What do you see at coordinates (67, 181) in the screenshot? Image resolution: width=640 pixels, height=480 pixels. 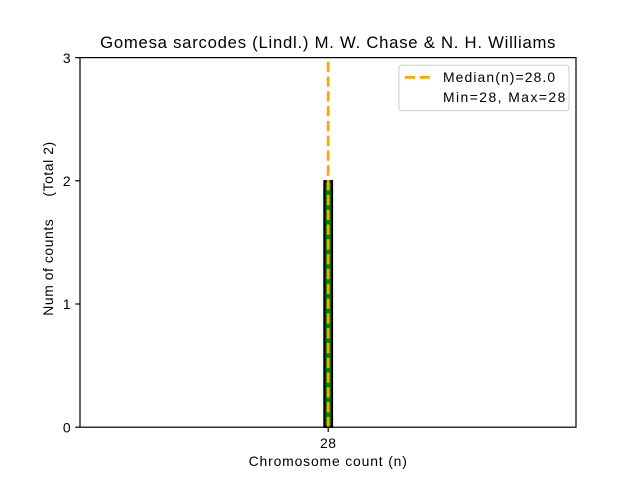 I see `svg-text: 2` at bounding box center [67, 181].